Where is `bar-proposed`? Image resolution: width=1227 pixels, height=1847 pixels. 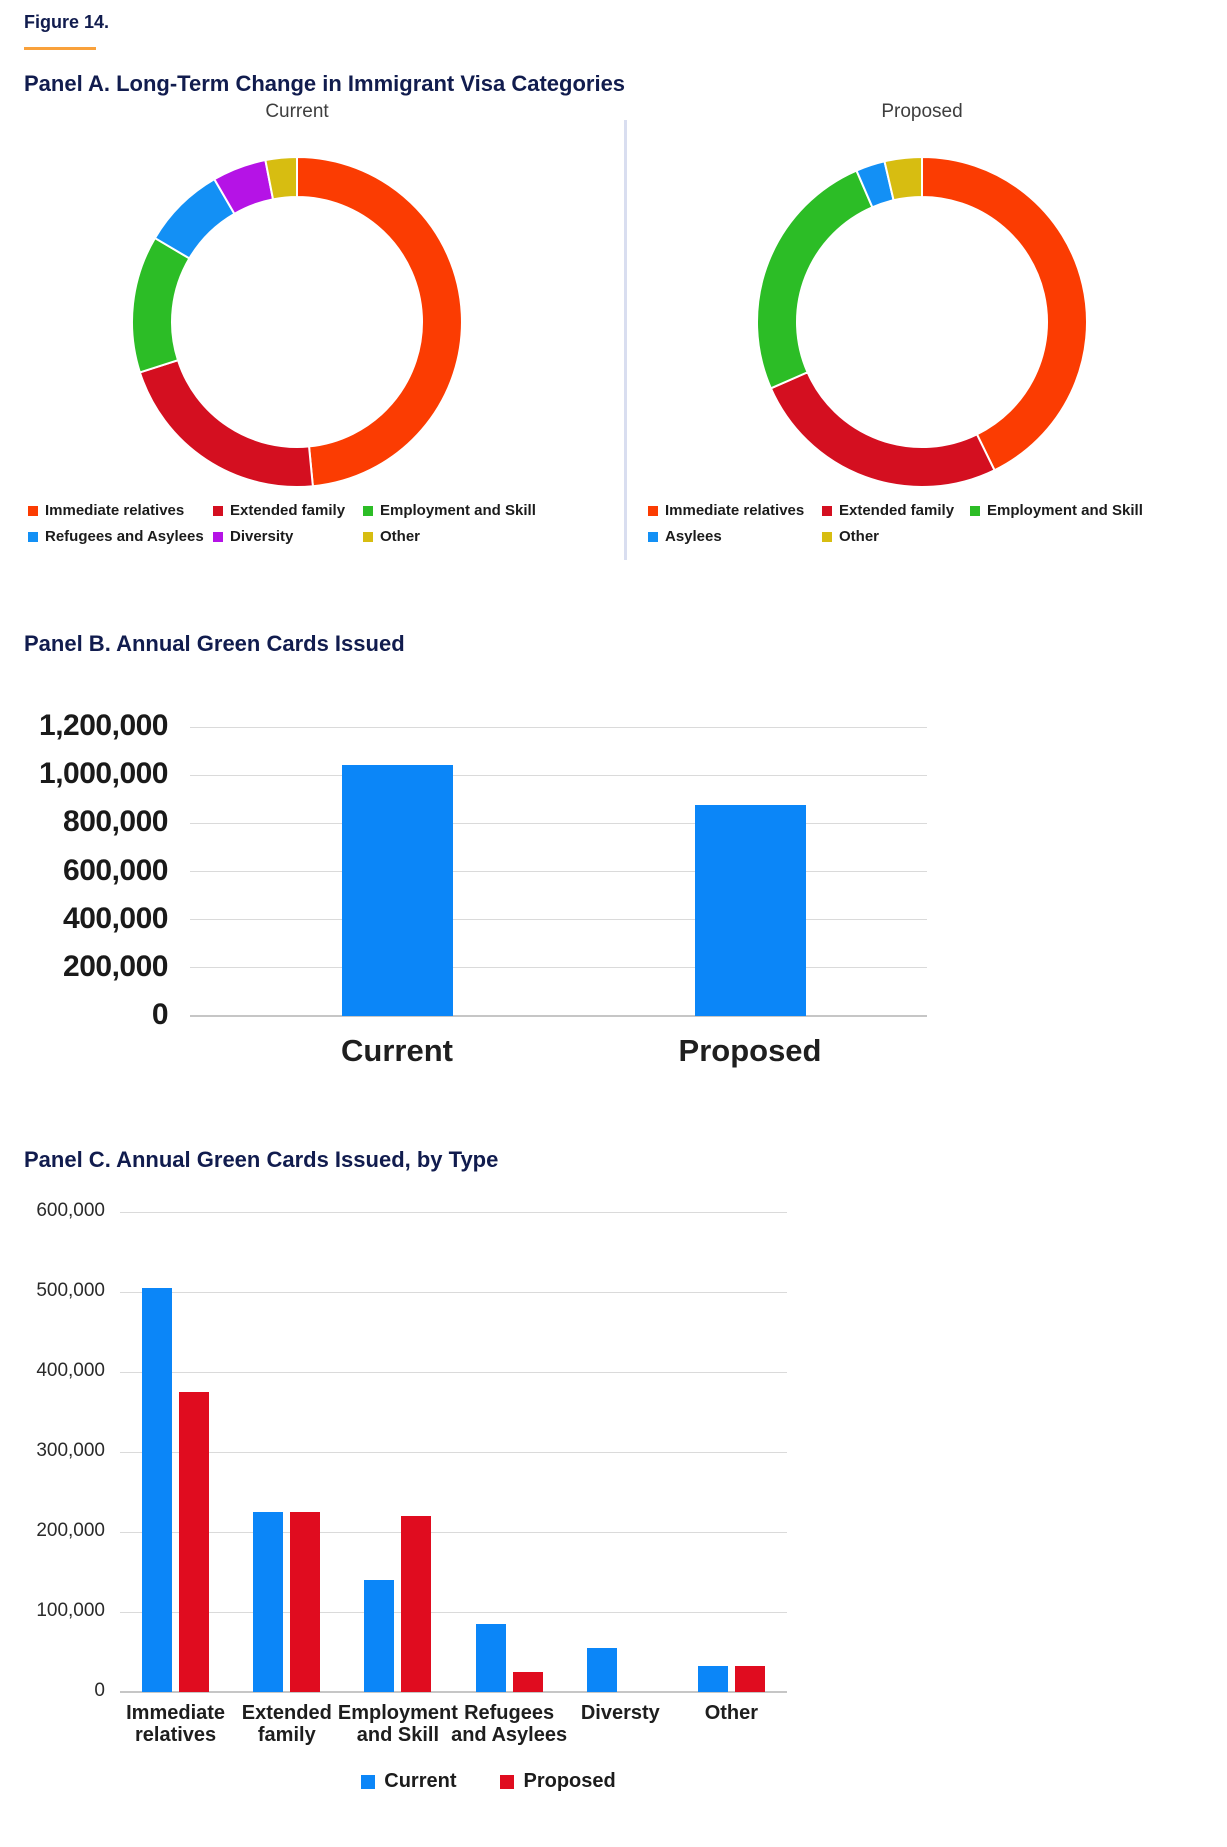
bar-proposed is located at coordinates (750, 910).